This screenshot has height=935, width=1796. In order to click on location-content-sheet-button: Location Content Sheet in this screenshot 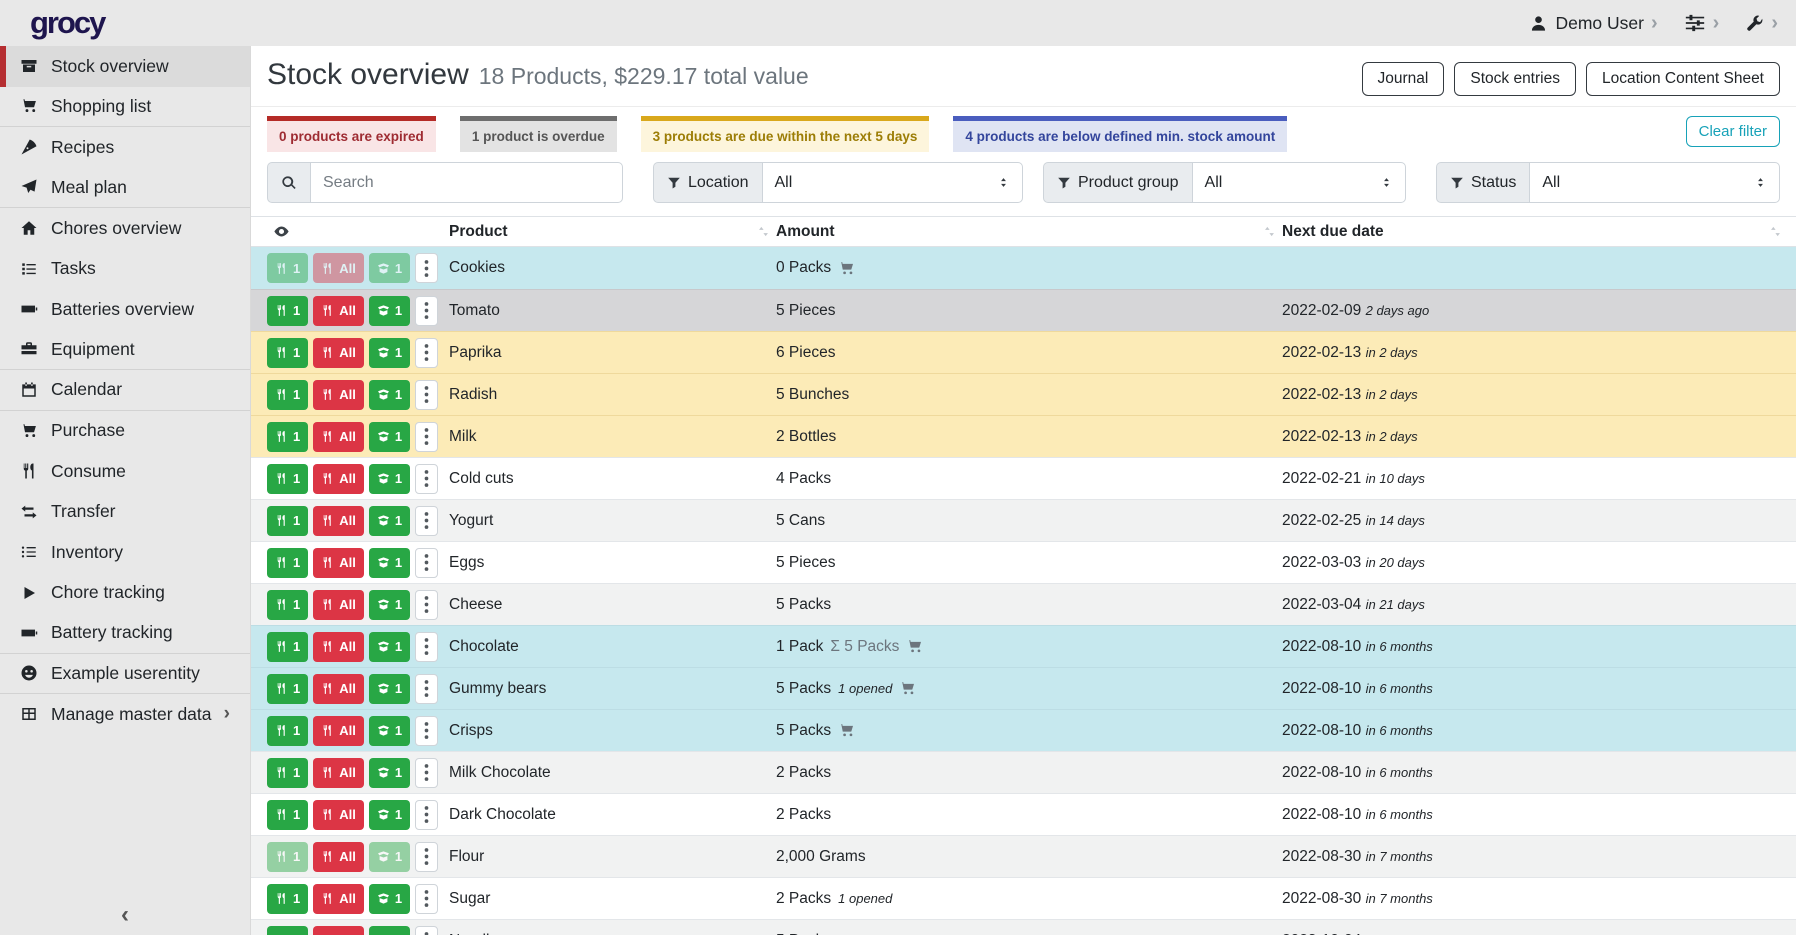, I will do `click(1682, 79)`.